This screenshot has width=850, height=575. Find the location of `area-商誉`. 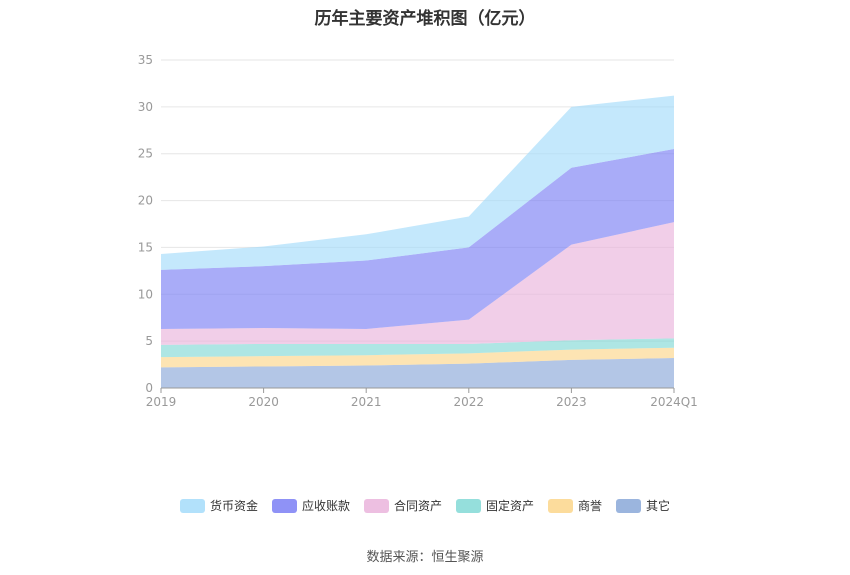

area-商誉 is located at coordinates (417, 357).